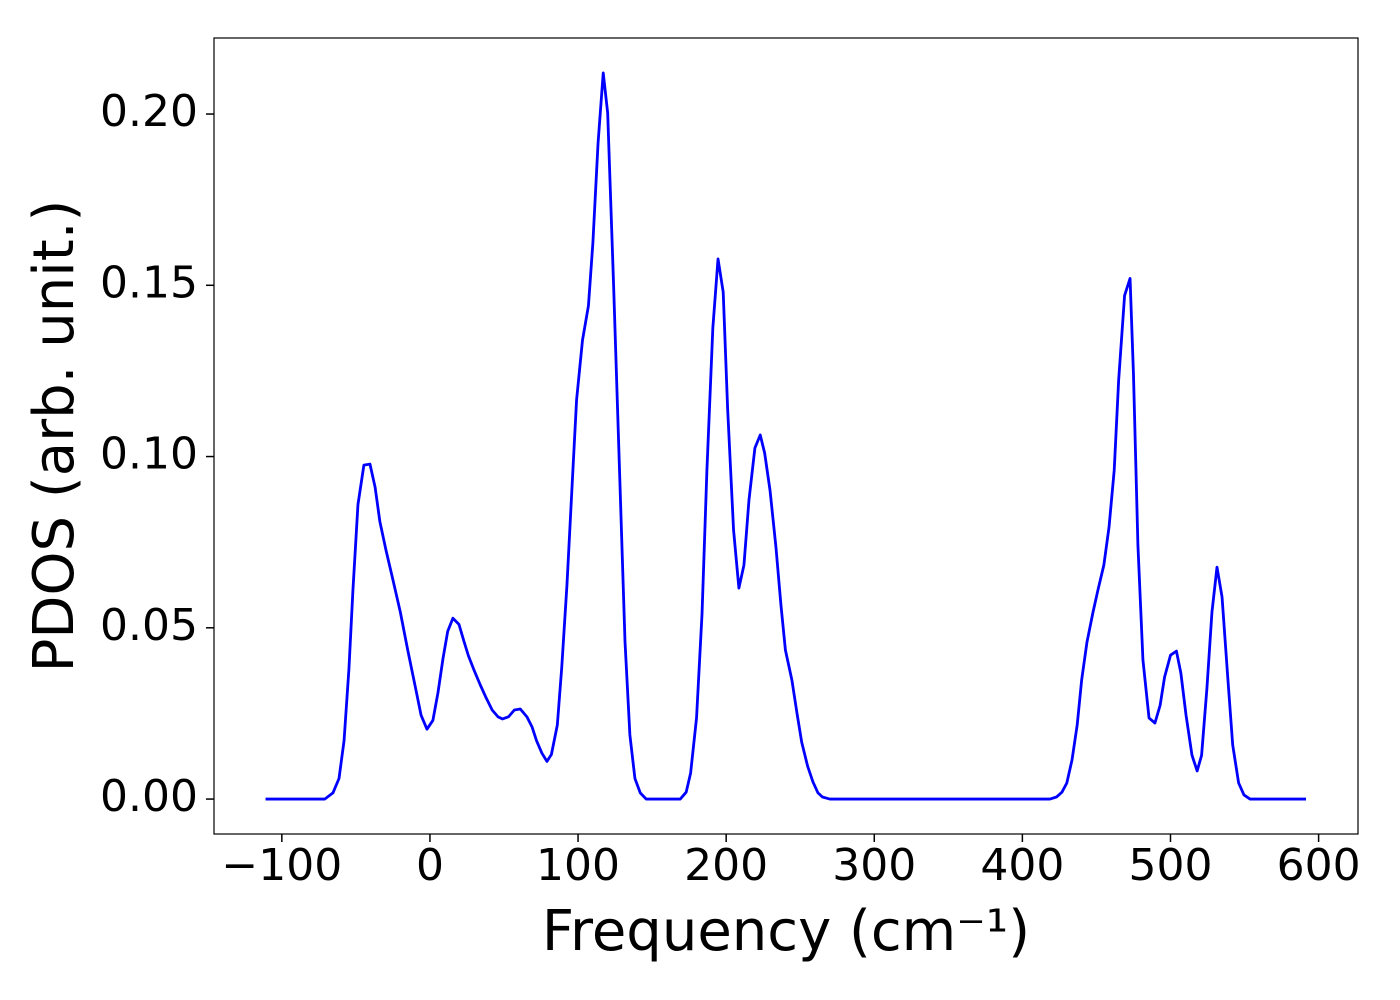  Describe the element at coordinates (149, 111) in the screenshot. I see `y-tick-label: 0.20` at that location.